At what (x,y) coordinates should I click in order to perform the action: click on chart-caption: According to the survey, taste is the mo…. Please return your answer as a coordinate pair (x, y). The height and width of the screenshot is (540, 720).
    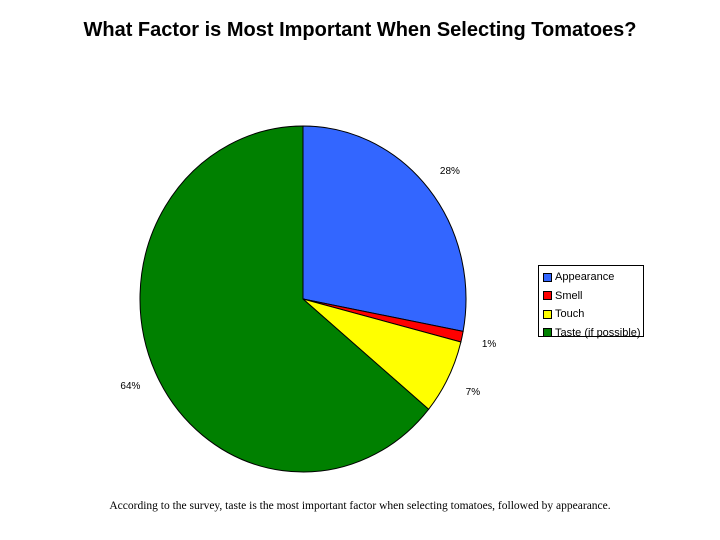
    Looking at the image, I should click on (360, 506).